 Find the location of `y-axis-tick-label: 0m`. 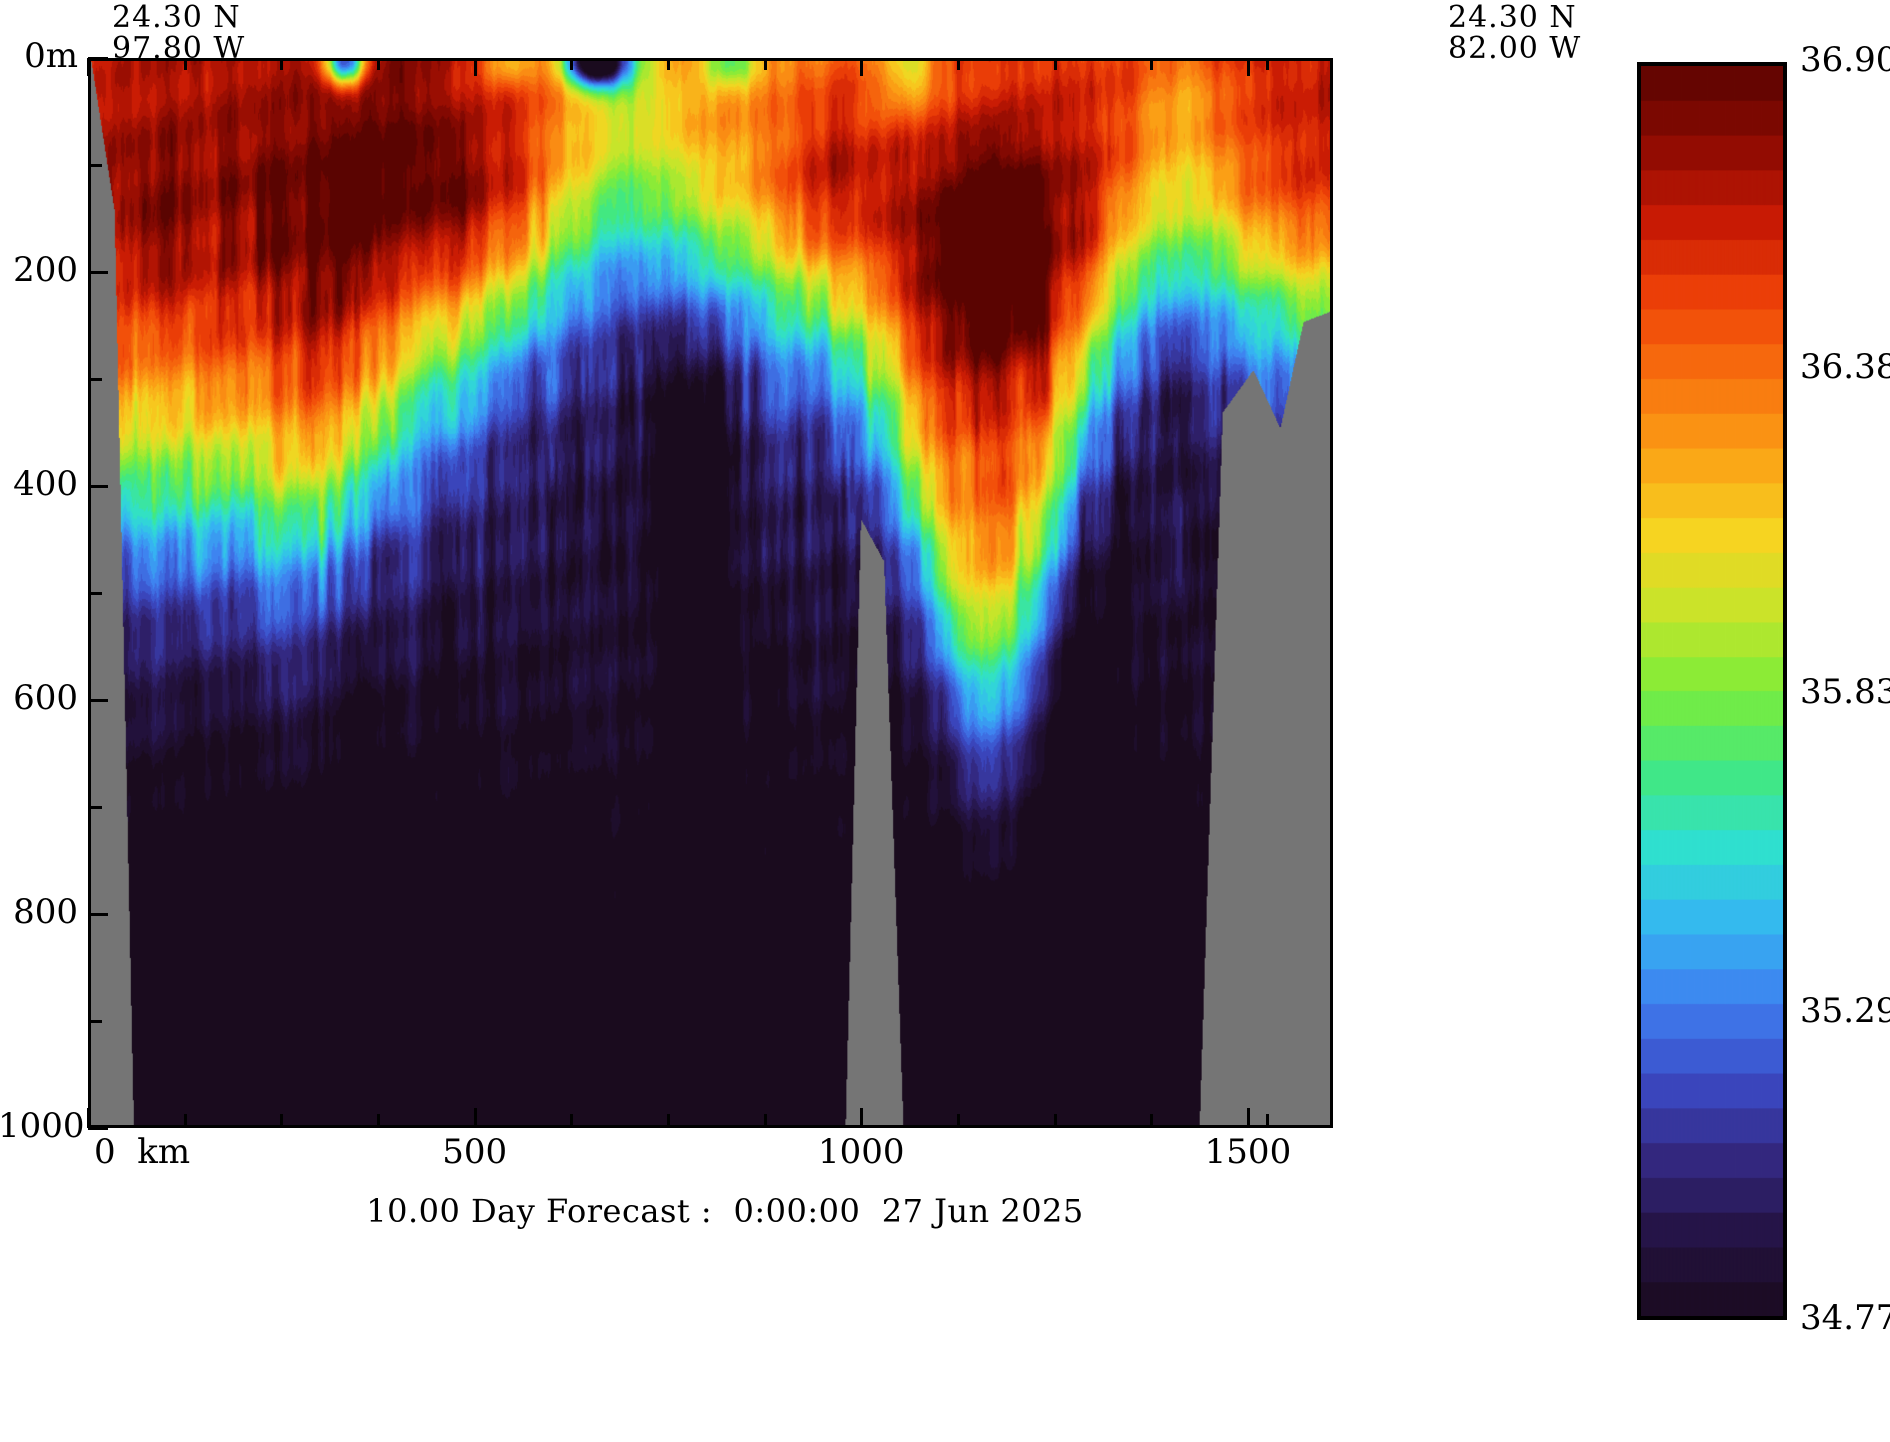

y-axis-tick-label: 0m is located at coordinates (51, 56).